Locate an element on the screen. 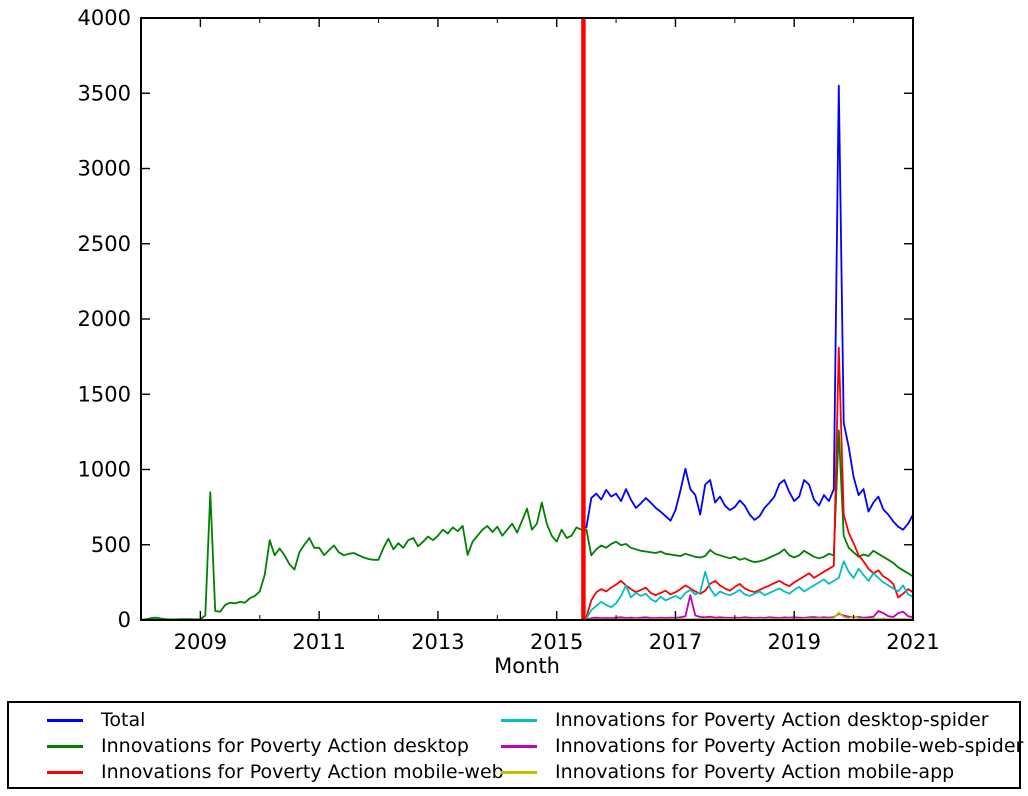 The width and height of the screenshot is (1028, 796). y-tick-label: 3500 is located at coordinates (104, 93).